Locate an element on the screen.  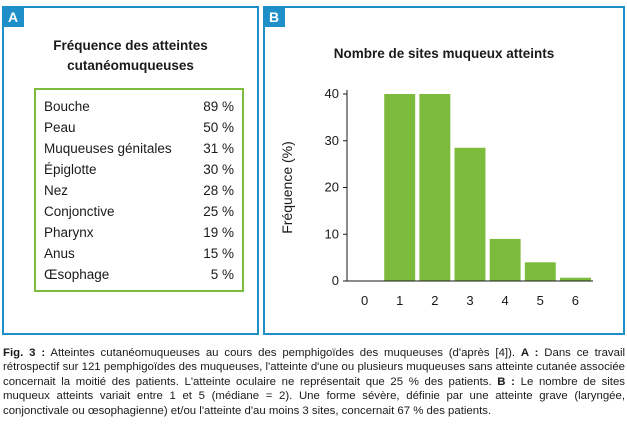
y-tick-label: 20 is located at coordinates (332, 187).